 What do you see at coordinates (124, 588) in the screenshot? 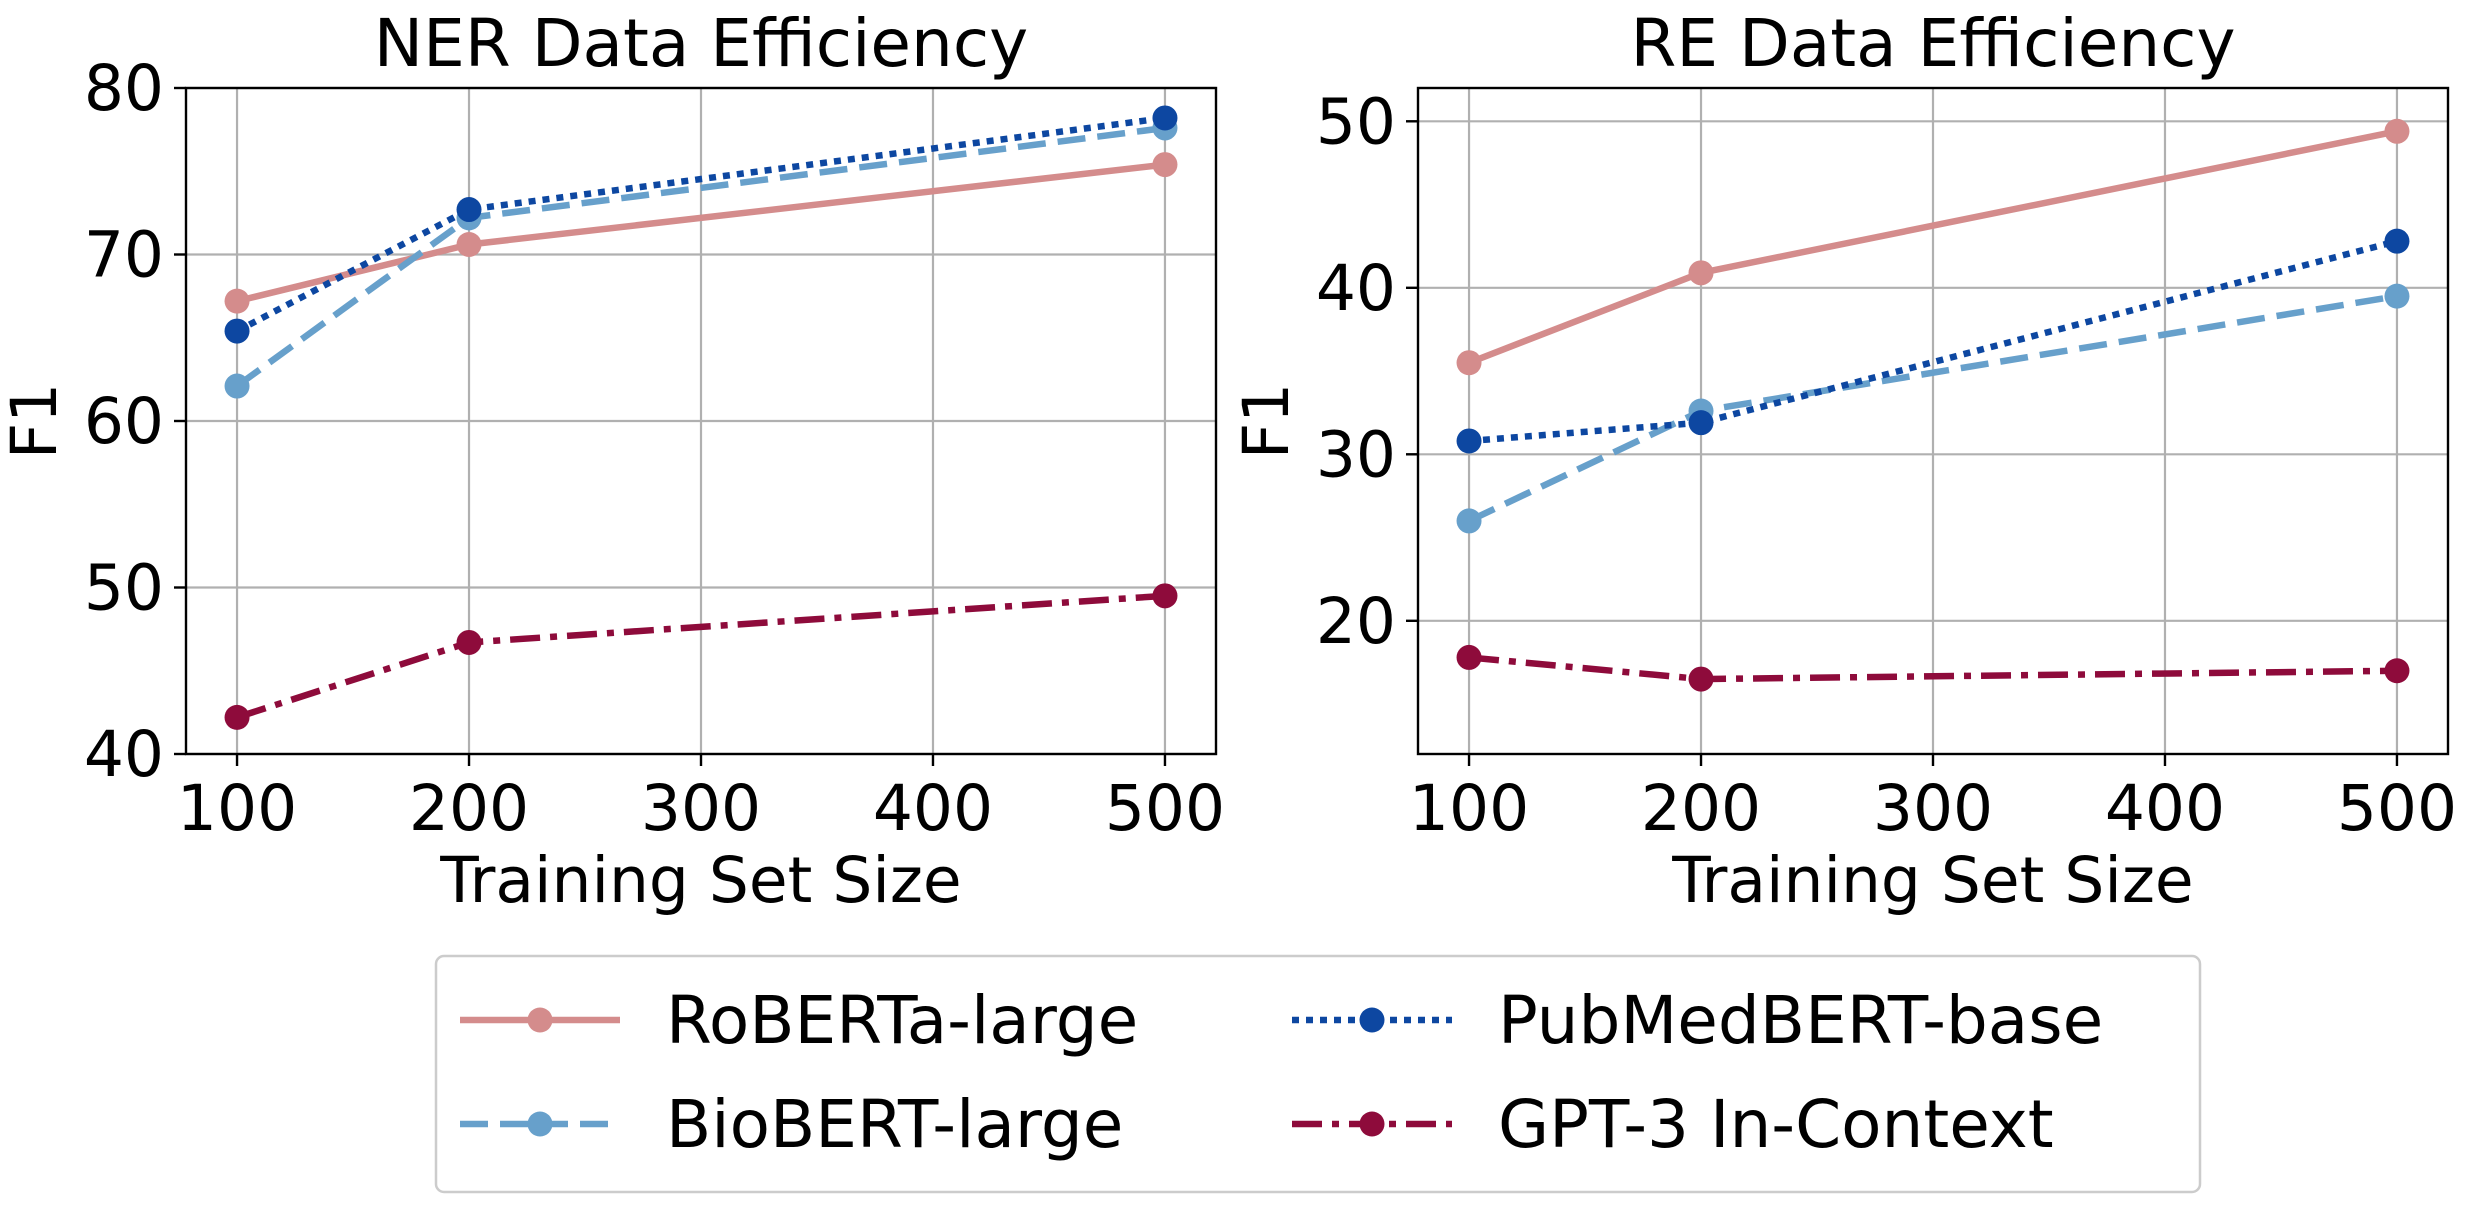
I see `ner-y-tick-label: 50` at bounding box center [124, 588].